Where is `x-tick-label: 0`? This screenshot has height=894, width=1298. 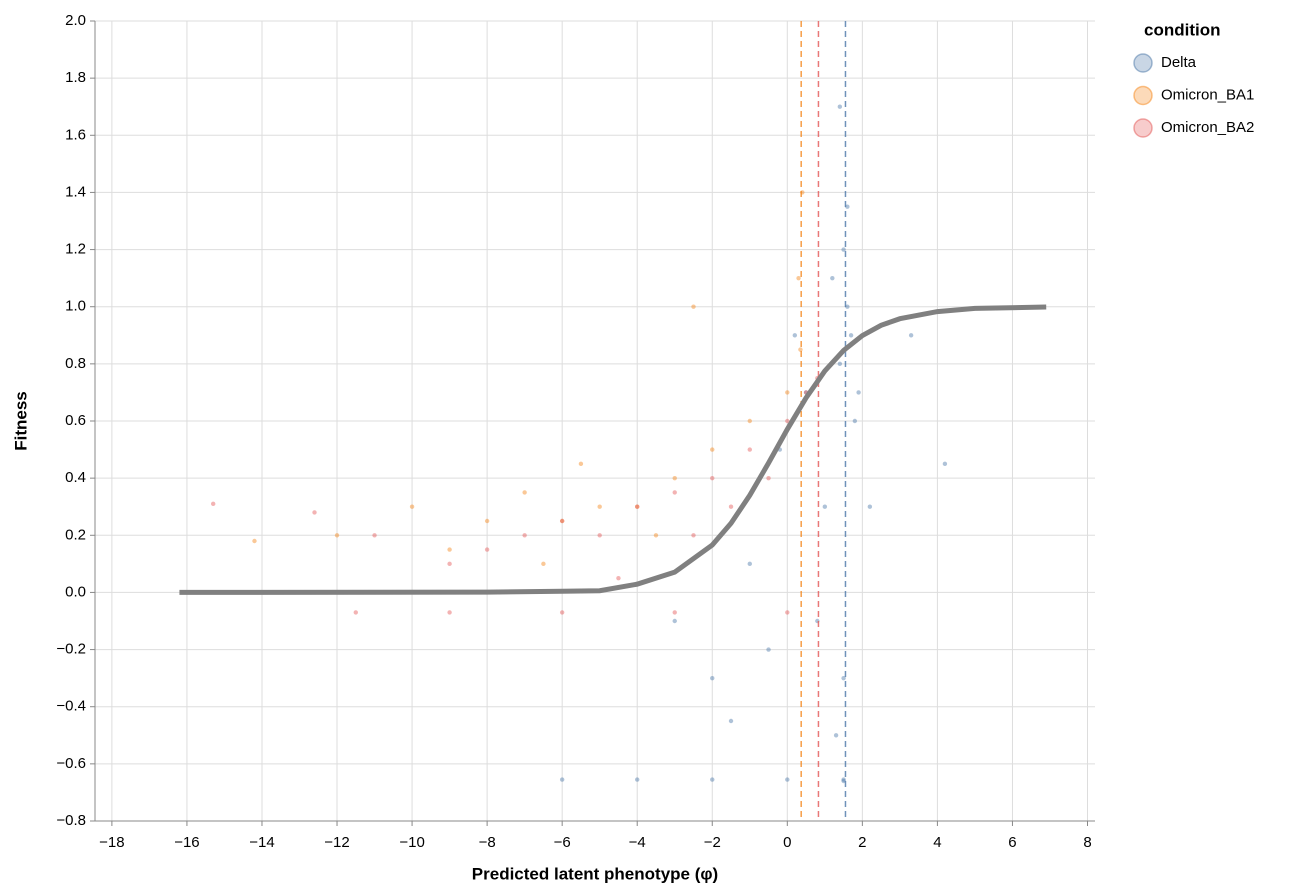 x-tick-label: 0 is located at coordinates (787, 842).